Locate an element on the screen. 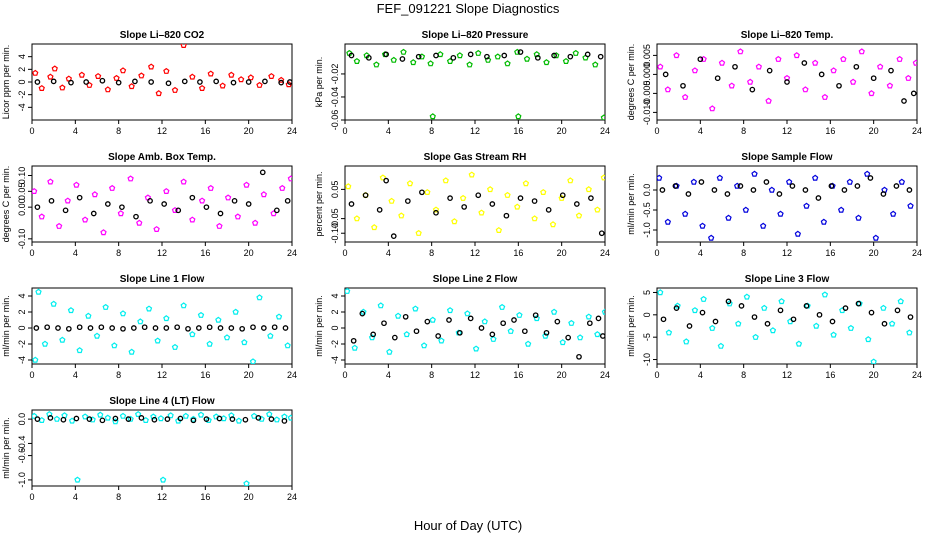  y-tick-label: 5 is located at coordinates (647, 292).